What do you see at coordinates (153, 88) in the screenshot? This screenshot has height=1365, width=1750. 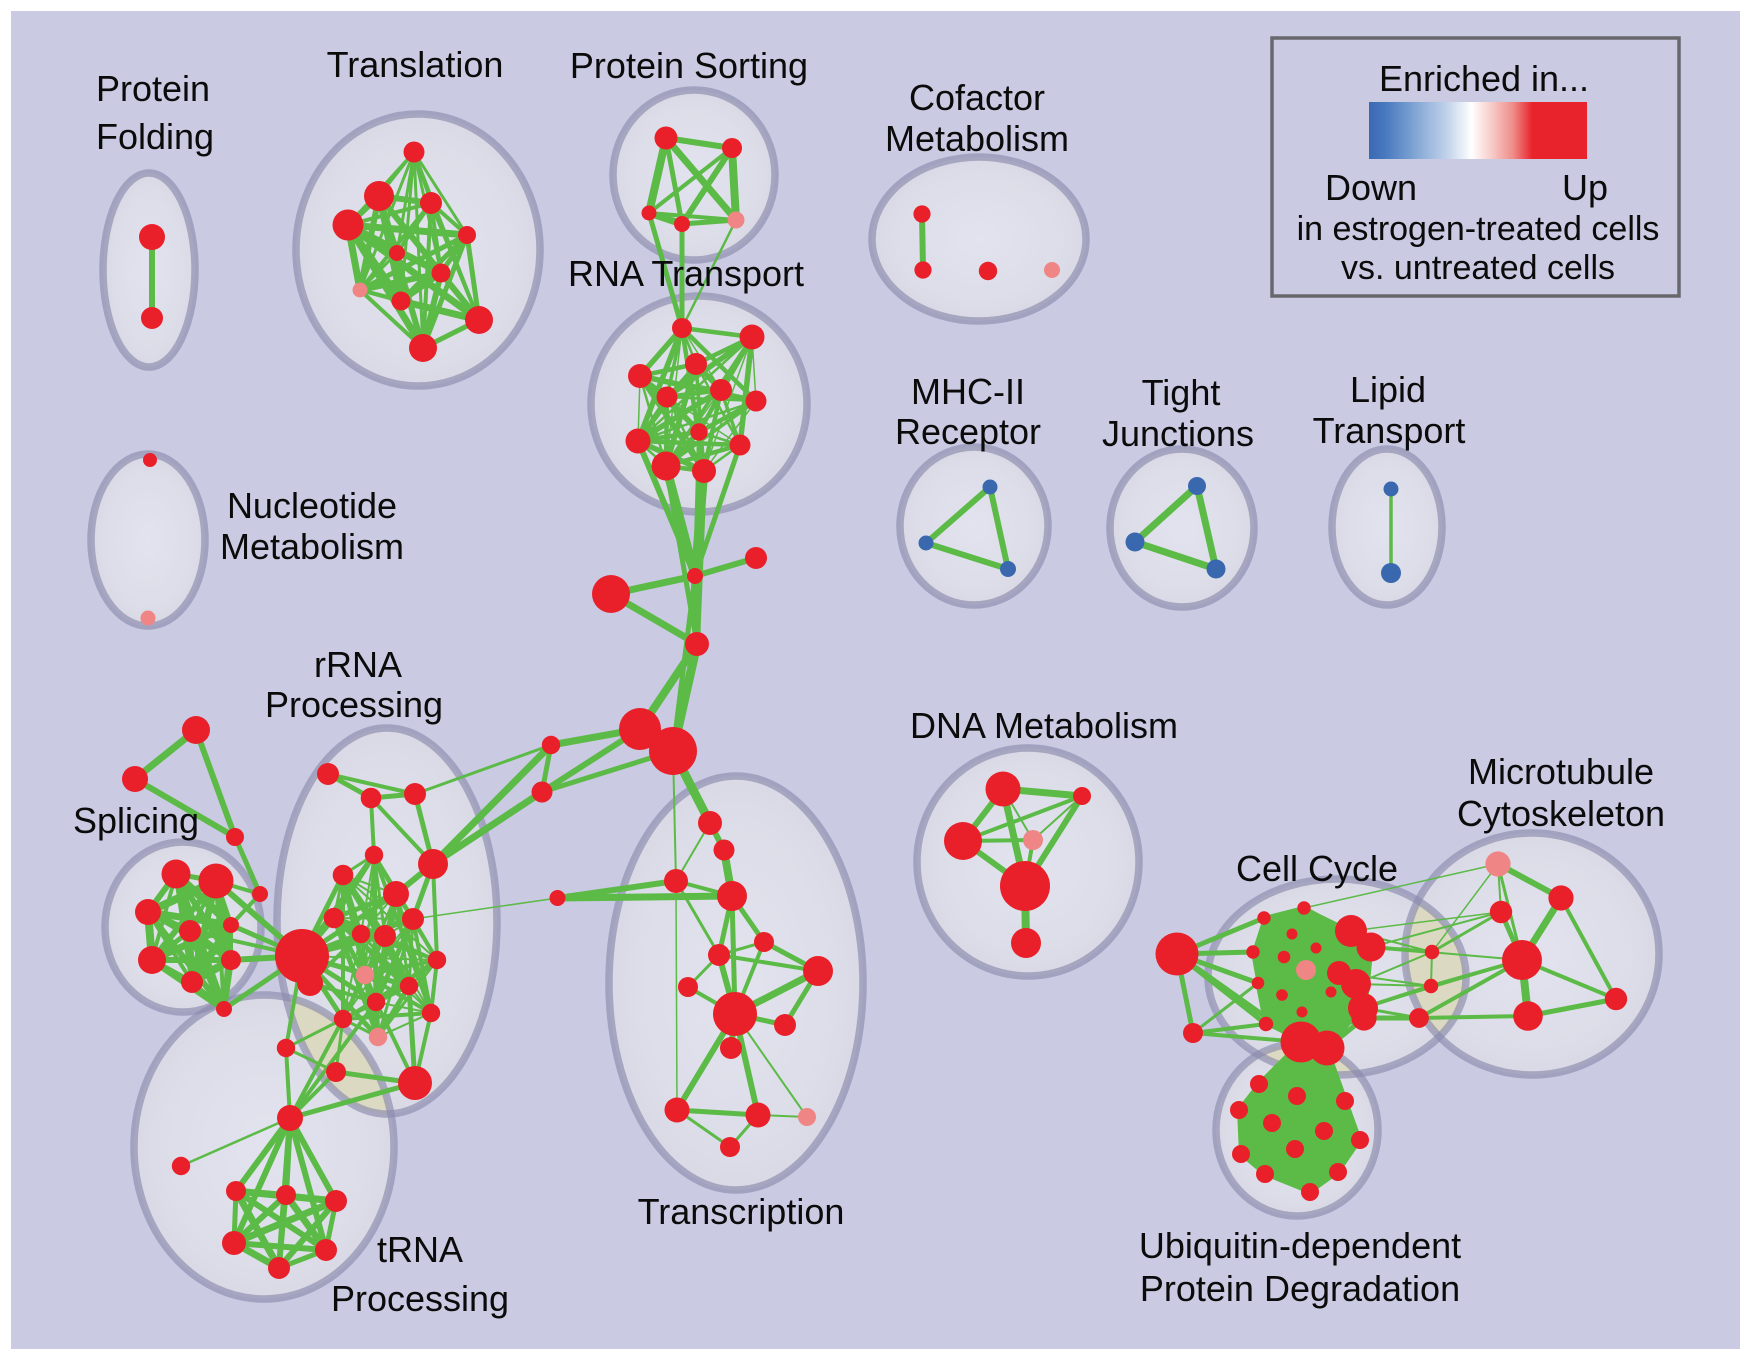 I see `svg-text: Protein` at bounding box center [153, 88].